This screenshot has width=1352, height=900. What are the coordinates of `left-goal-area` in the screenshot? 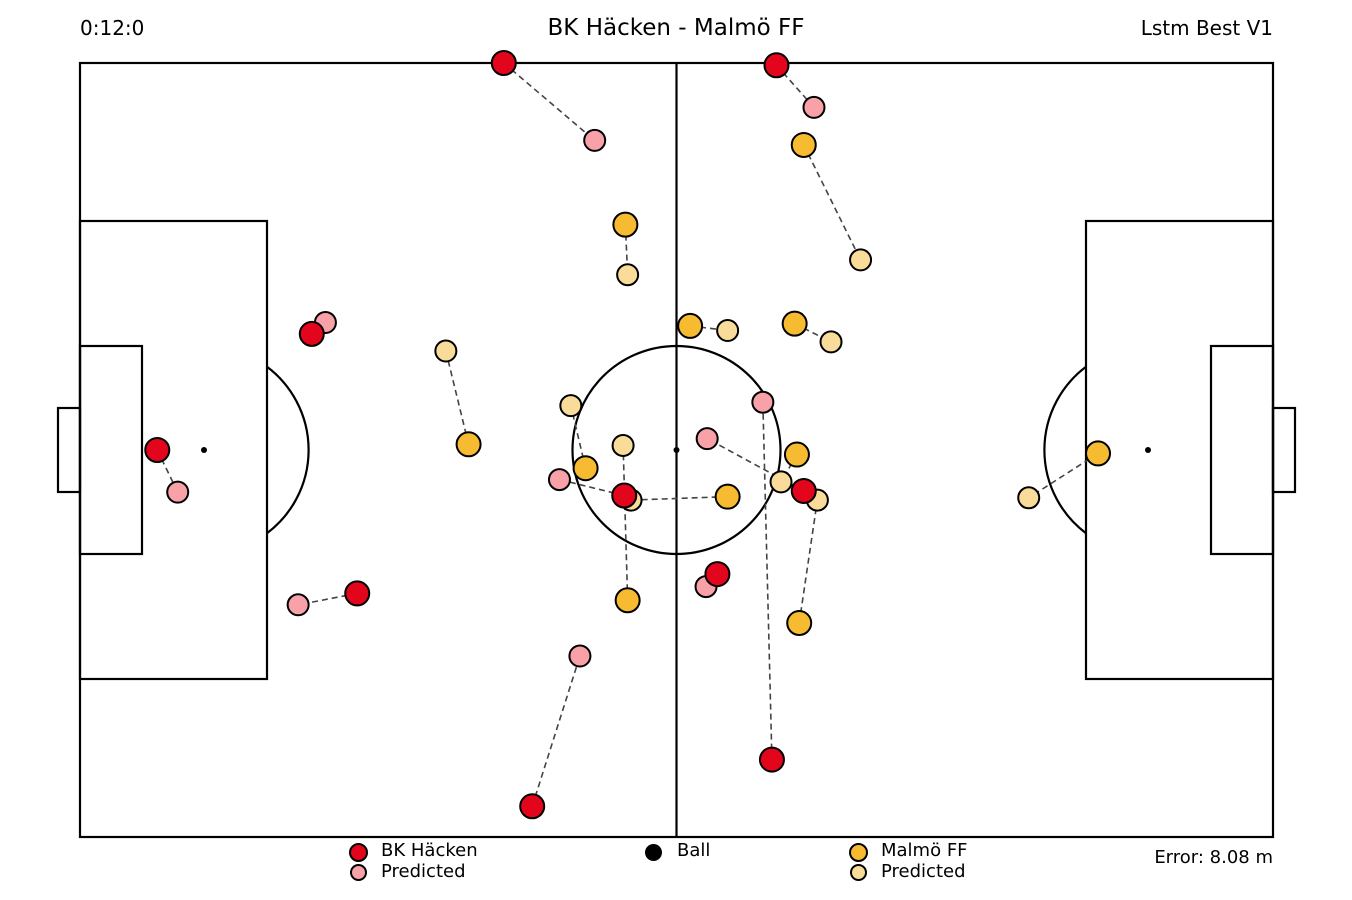 It's located at (111, 450).